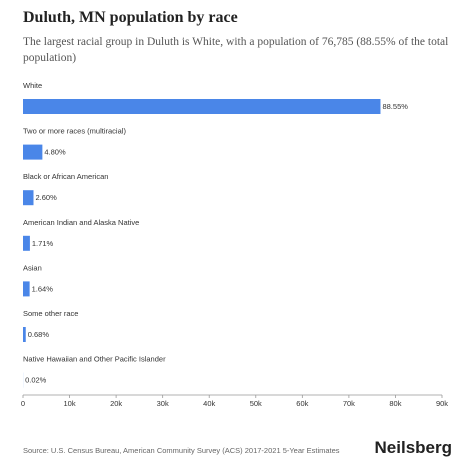  Describe the element at coordinates (65, 176) in the screenshot. I see `category-label: Black or African American` at that location.